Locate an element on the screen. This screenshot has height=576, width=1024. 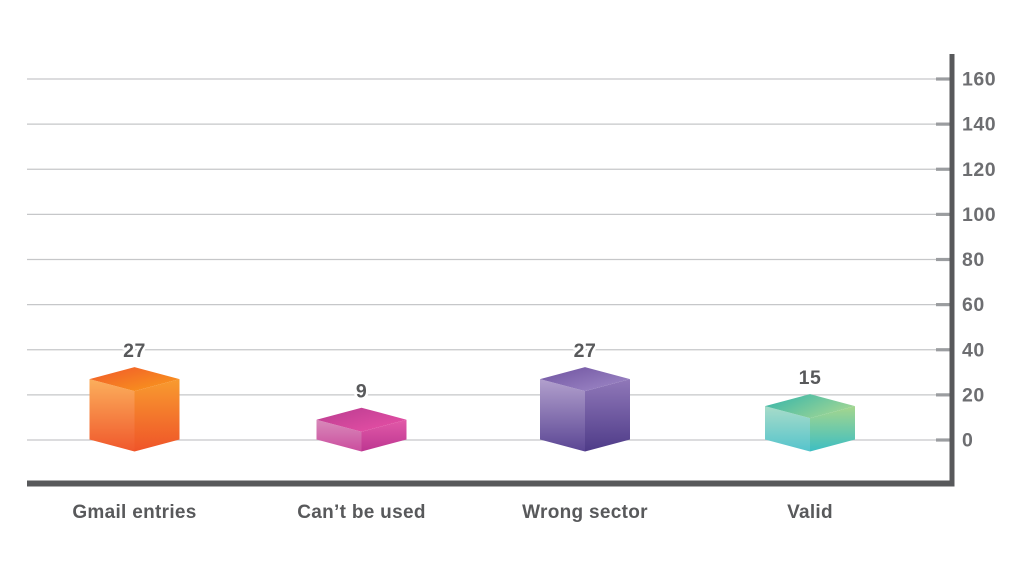
bar-cube-valid: 15 is located at coordinates (810, 408).